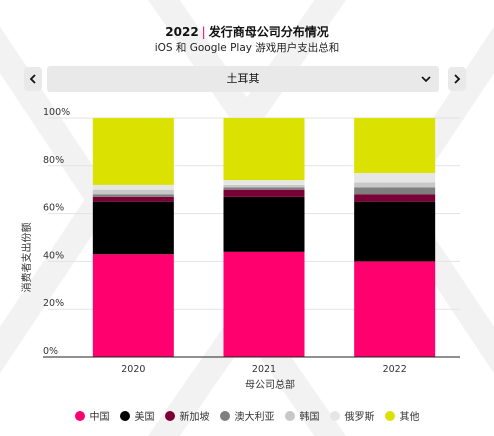 The image size is (494, 436). What do you see at coordinates (254, 417) in the screenshot?
I see `legend-label: 澳大利亚` at bounding box center [254, 417].